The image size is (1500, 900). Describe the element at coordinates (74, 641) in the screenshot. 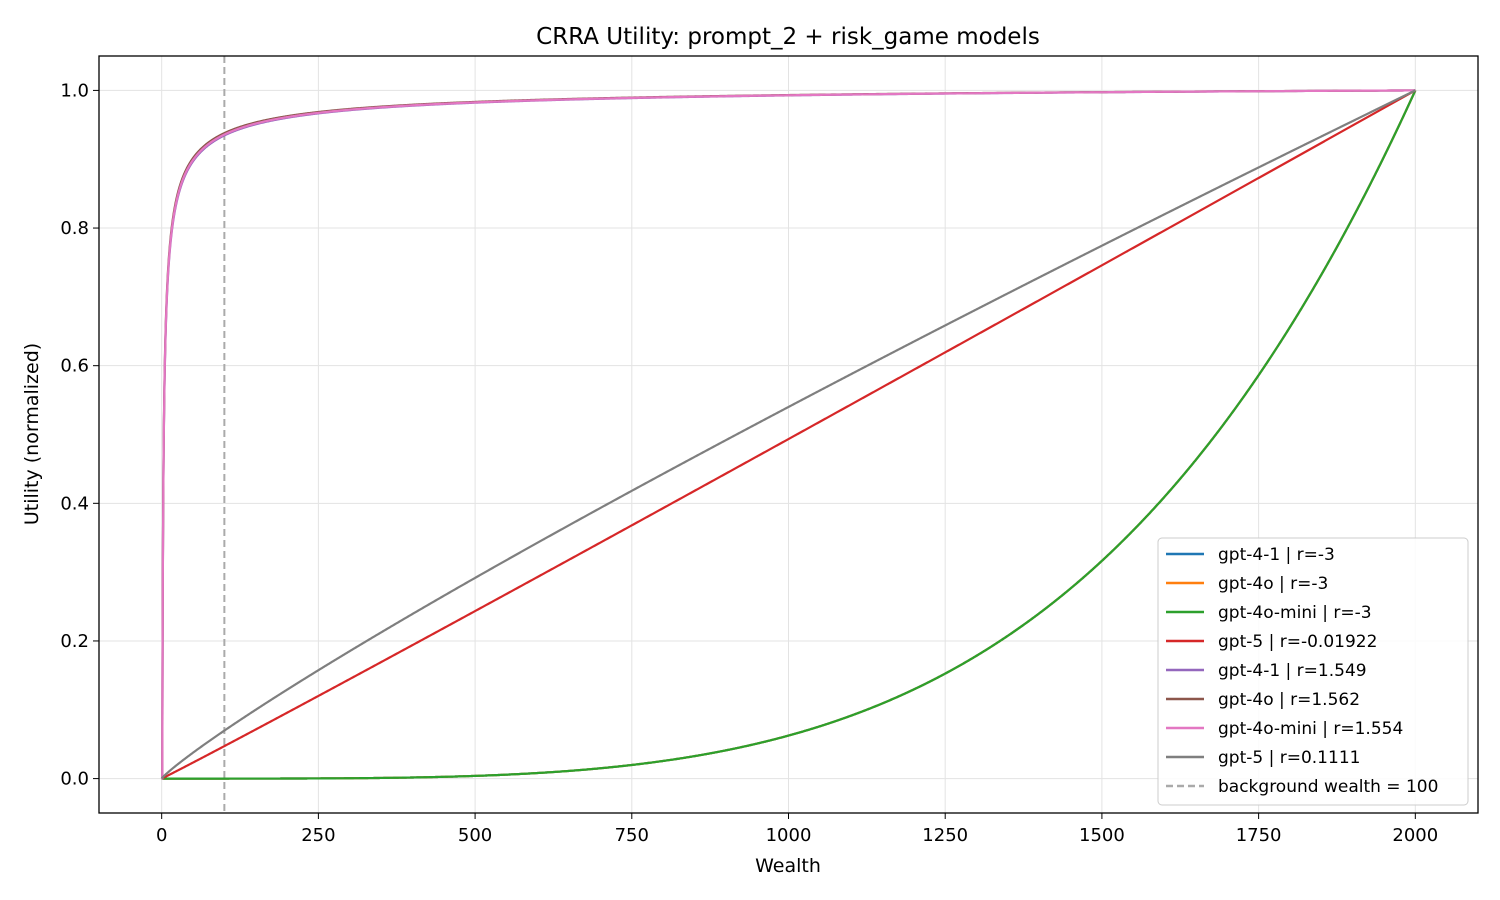

I see `y-tick-label: 0.2` at that location.